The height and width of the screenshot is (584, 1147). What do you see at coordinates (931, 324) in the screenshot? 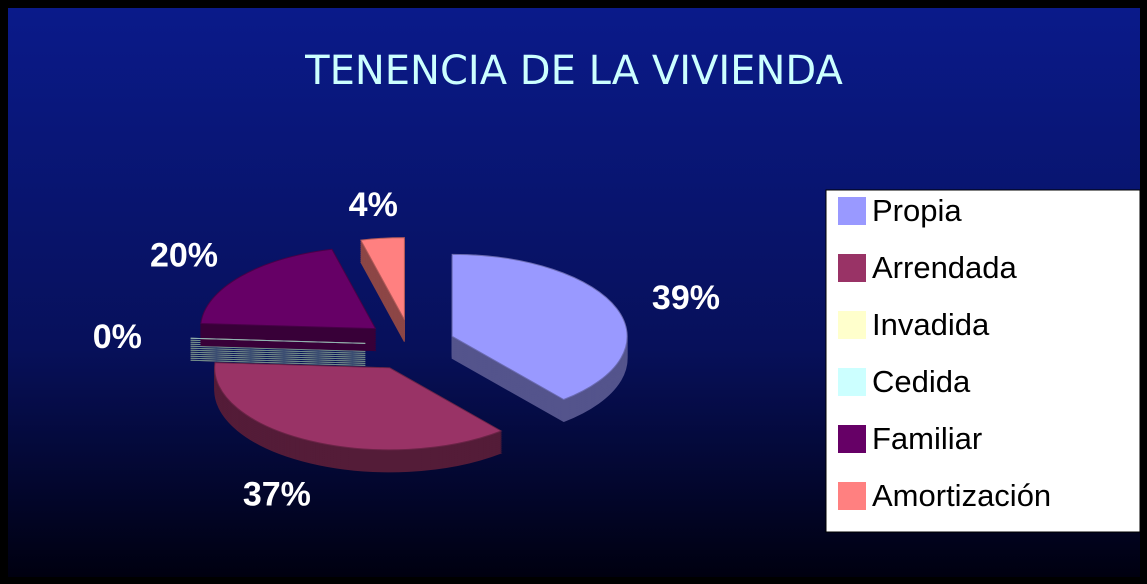
I see `legend-label: Invadida` at bounding box center [931, 324].